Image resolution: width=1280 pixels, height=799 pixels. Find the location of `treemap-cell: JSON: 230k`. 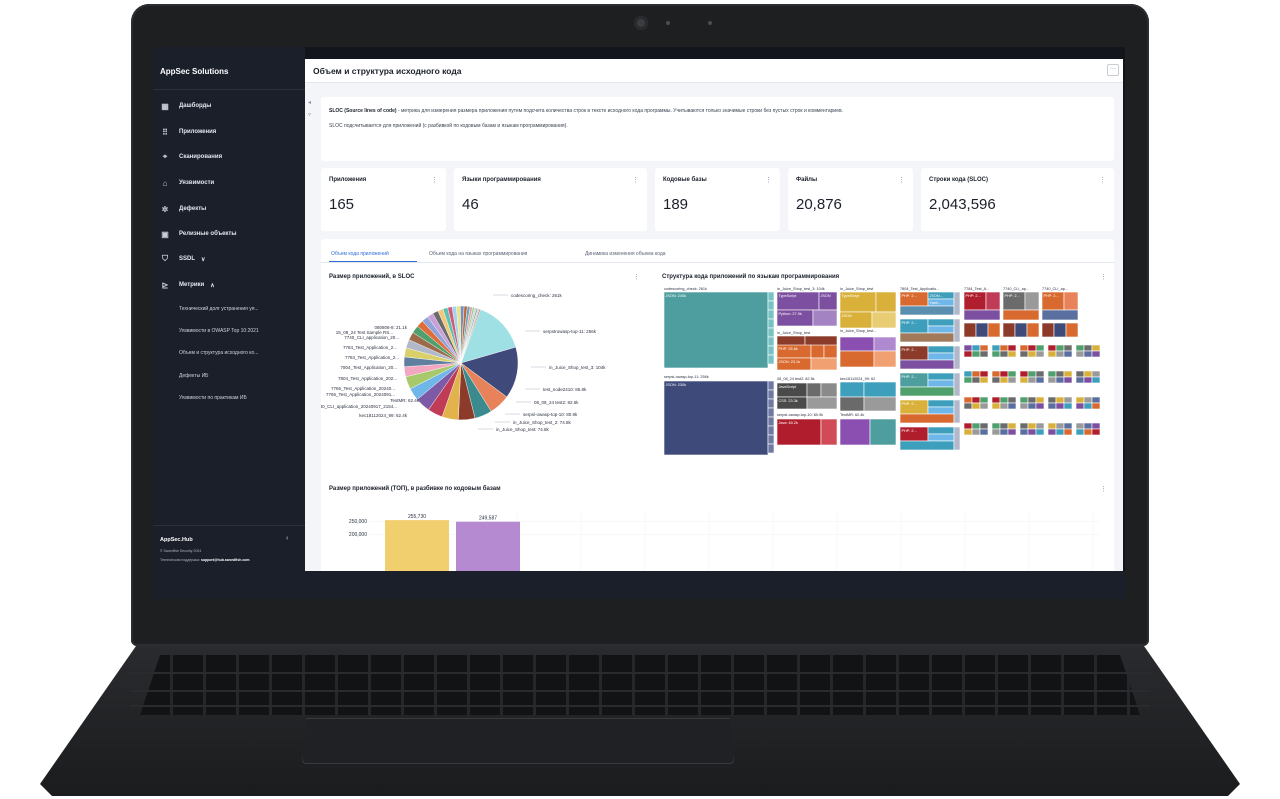

treemap-cell: JSON: 230k is located at coordinates (716, 418).